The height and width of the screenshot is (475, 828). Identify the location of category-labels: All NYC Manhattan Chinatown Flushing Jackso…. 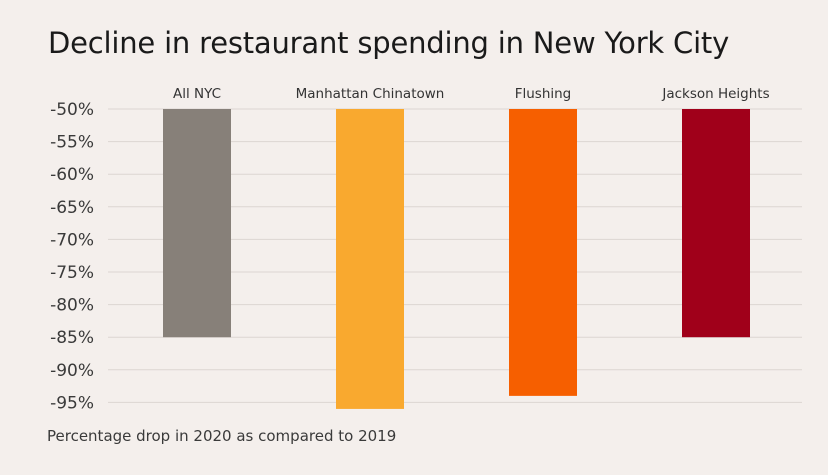
(471, 94).